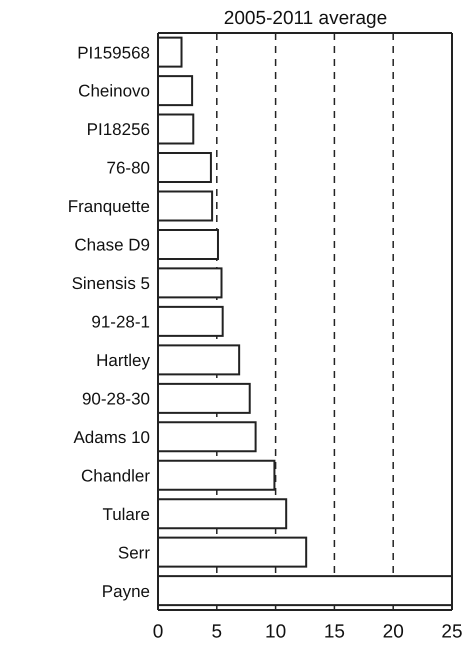  Describe the element at coordinates (123, 360) in the screenshot. I see `y-tick-label: Hartley` at that location.